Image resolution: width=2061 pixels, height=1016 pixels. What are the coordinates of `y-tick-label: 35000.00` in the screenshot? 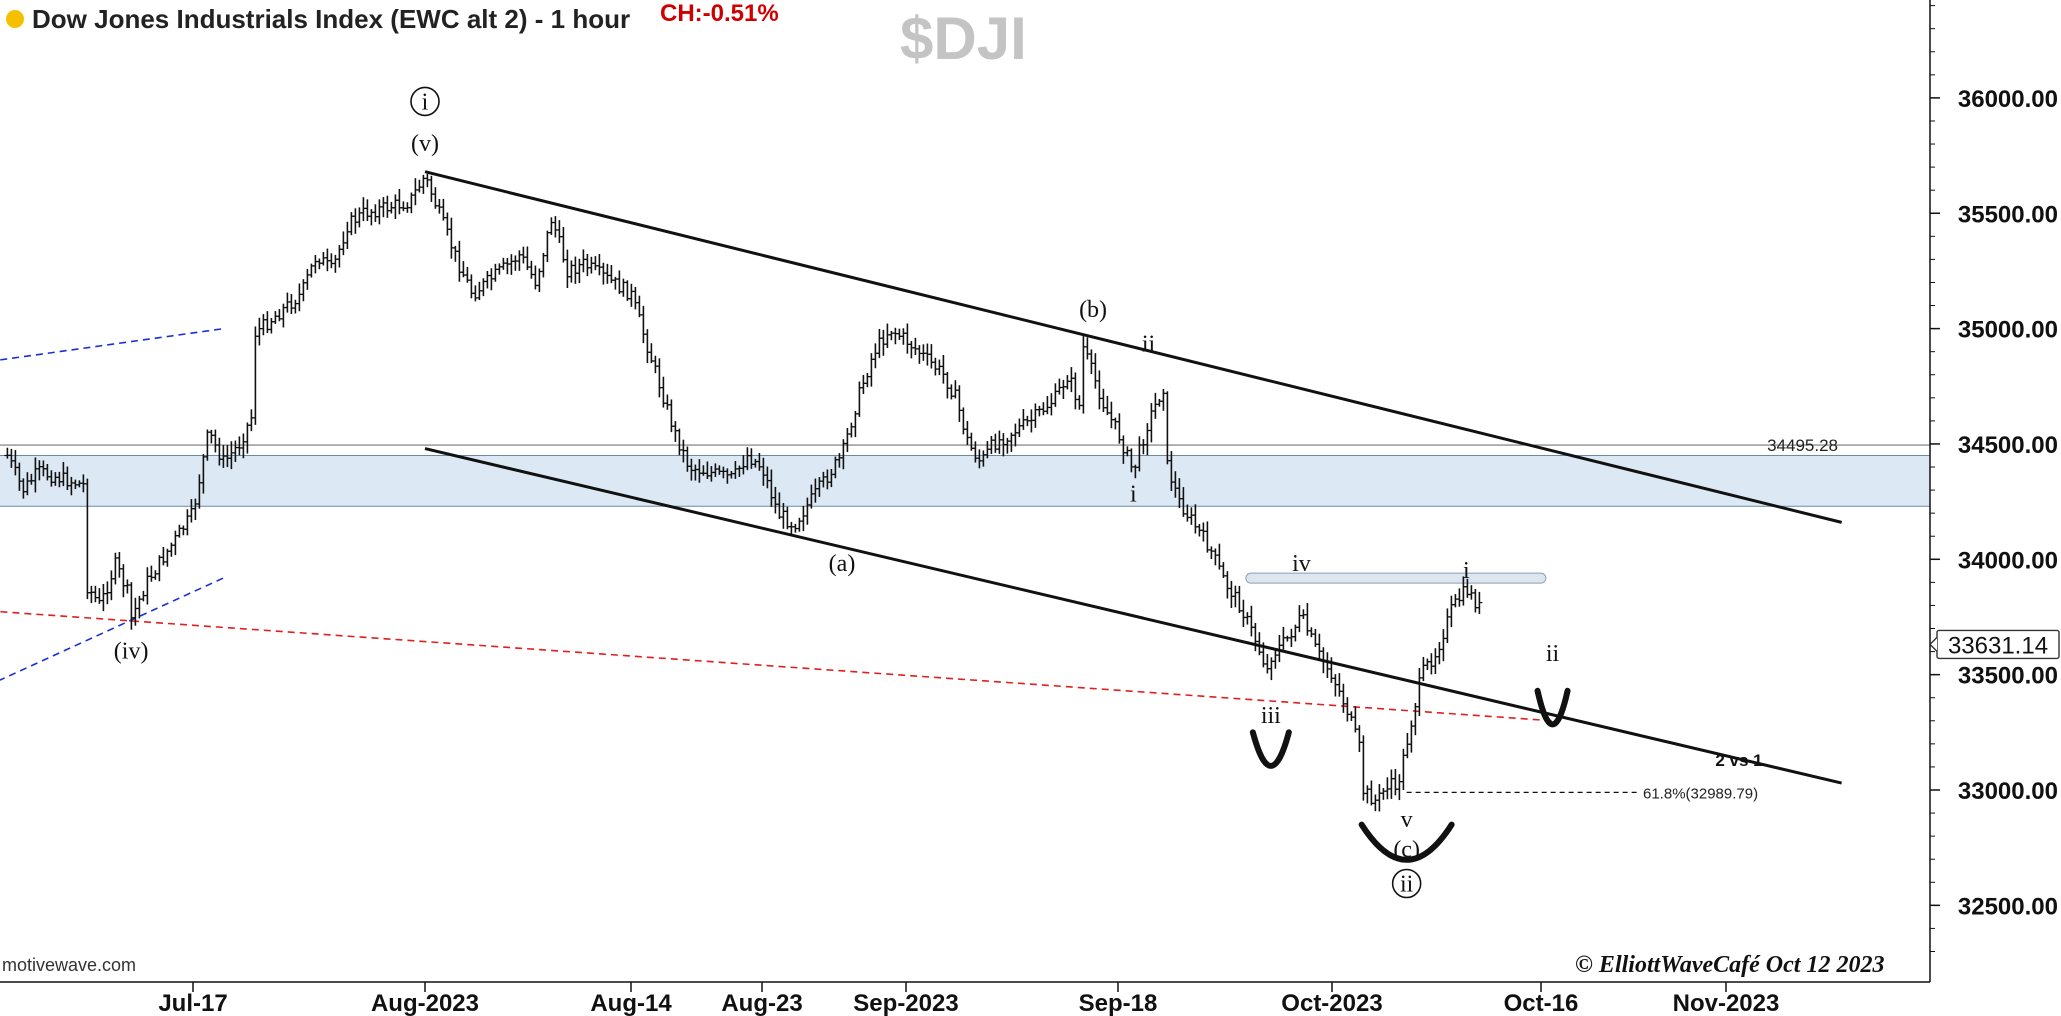 It's located at (2008, 330).